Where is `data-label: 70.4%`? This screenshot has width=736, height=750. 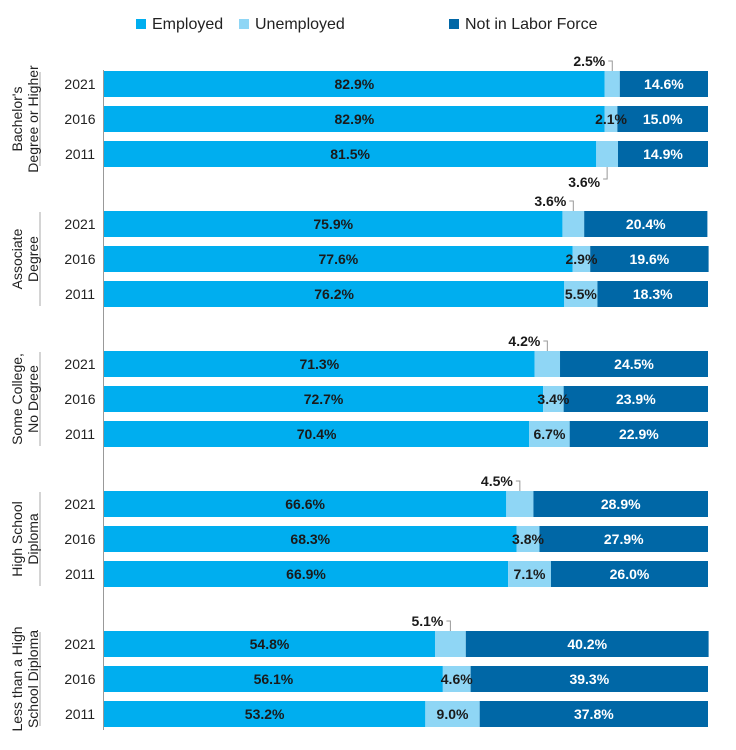 data-label: 70.4% is located at coordinates (317, 434).